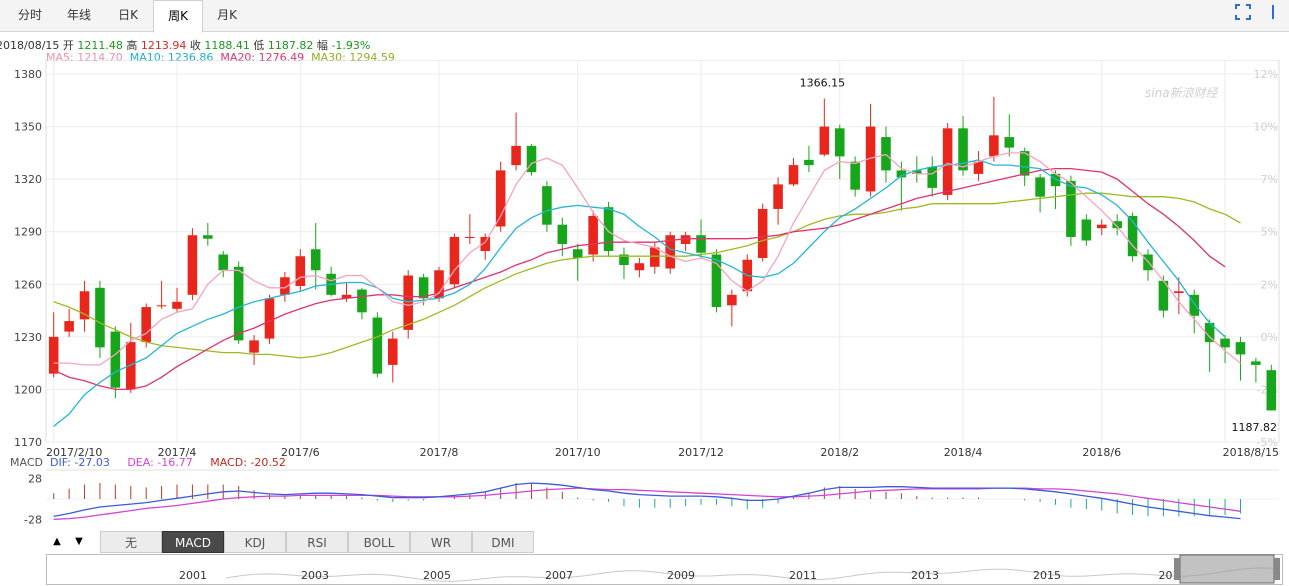  I want to click on vertical-more-icon, so click(1273, 15).